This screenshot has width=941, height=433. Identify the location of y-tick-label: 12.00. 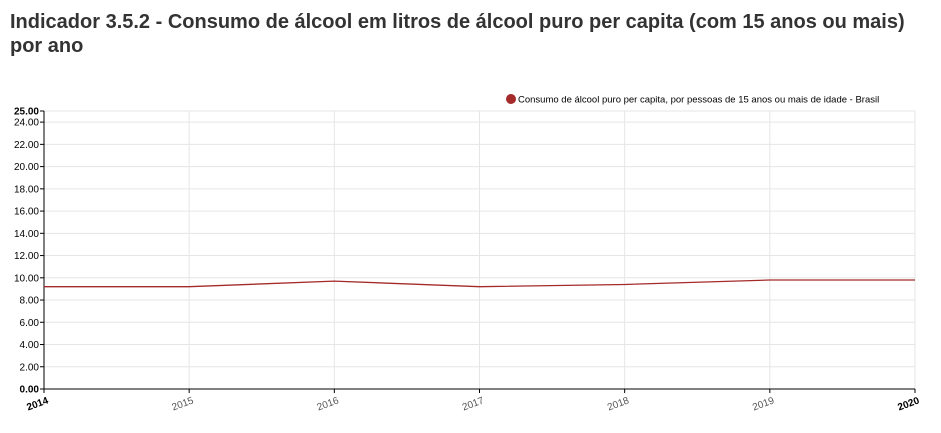
(26, 256).